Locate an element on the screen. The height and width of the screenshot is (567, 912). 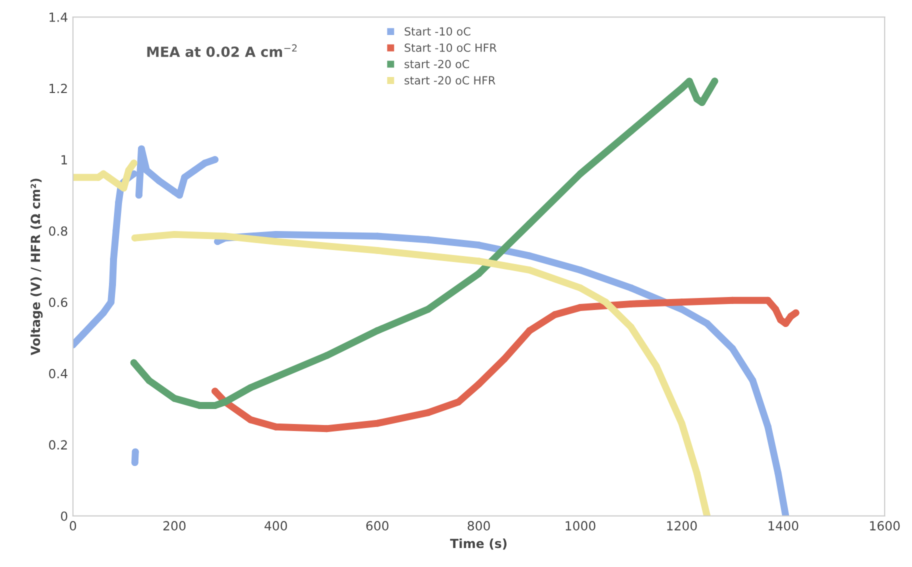
legend-label: Start -10 oC is located at coordinates (437, 31).